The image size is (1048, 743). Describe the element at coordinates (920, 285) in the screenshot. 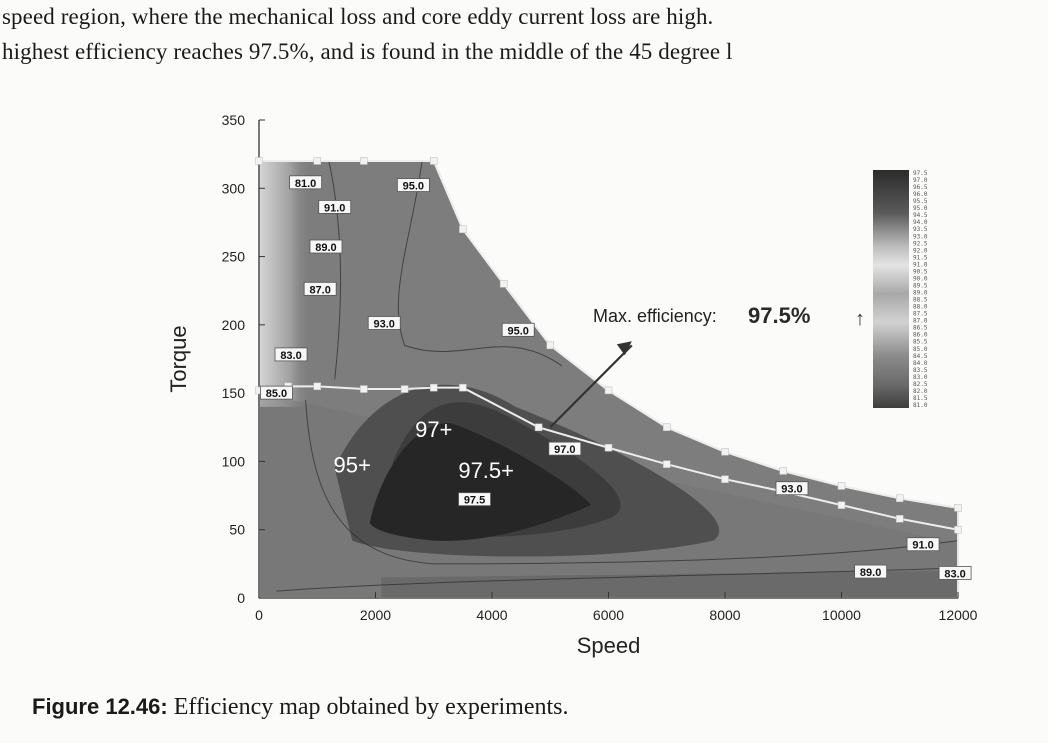

I see `colorbar-tick-label: 89.5` at that location.